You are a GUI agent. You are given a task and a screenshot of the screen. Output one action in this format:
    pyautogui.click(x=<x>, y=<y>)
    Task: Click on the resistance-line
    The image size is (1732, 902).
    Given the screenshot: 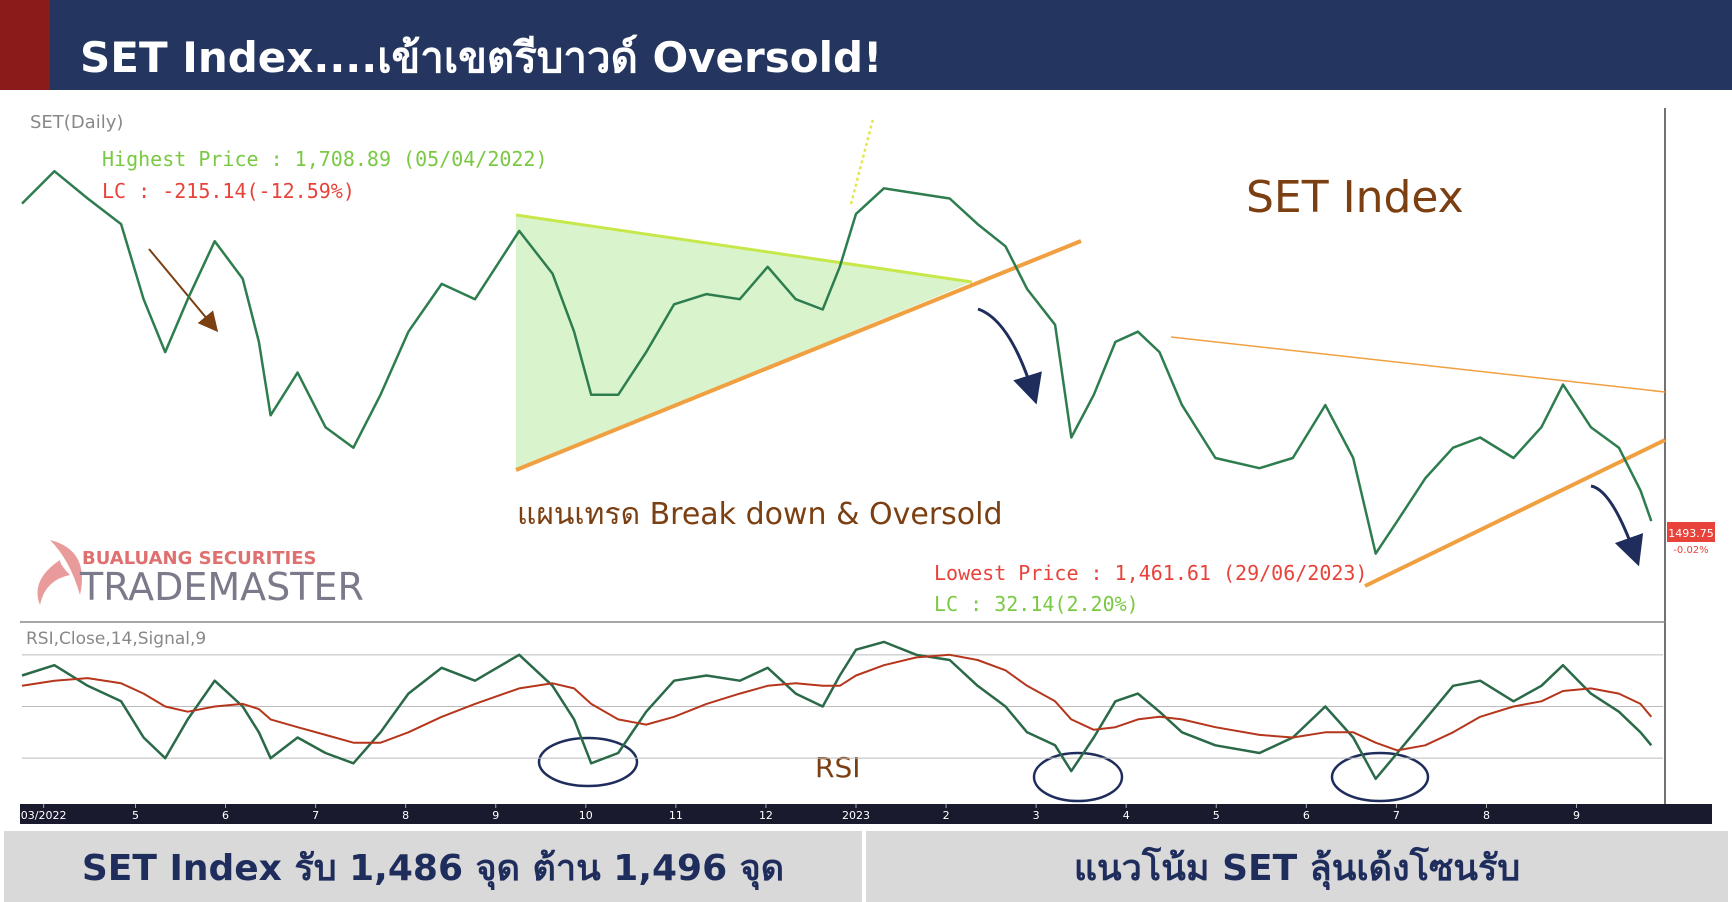 What is the action you would take?
    pyautogui.click(x=1418, y=364)
    